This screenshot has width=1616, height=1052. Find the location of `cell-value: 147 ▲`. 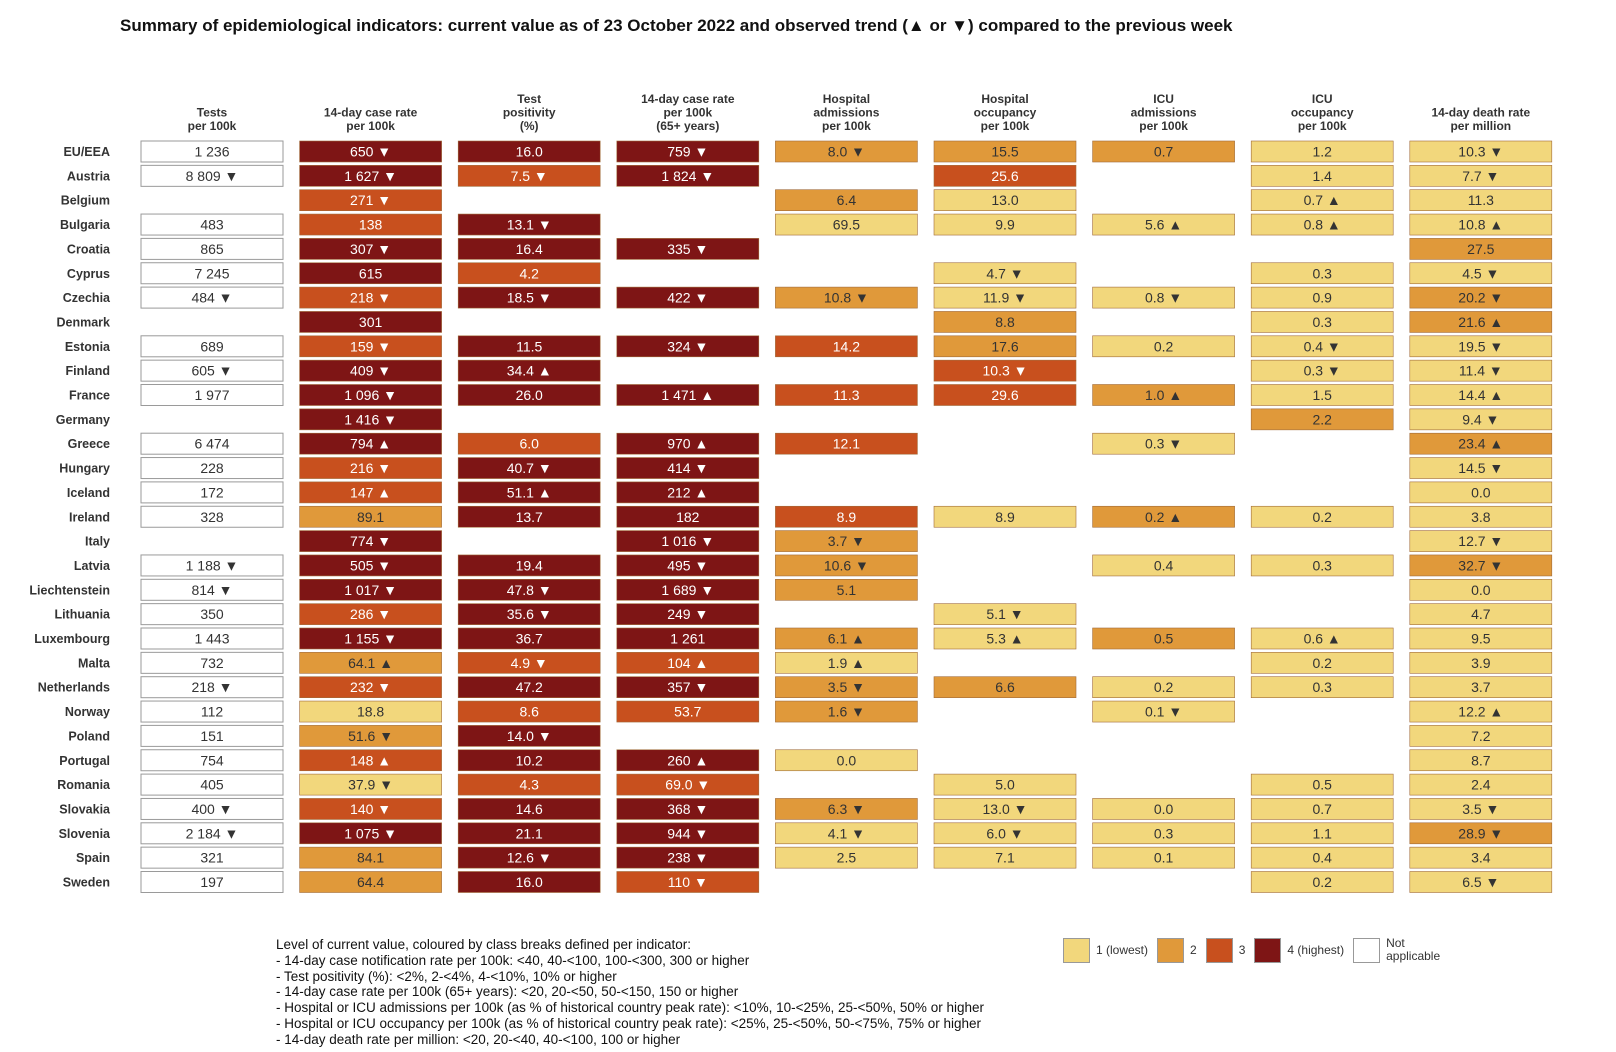

cell-value: 147 ▲ is located at coordinates (370, 492).